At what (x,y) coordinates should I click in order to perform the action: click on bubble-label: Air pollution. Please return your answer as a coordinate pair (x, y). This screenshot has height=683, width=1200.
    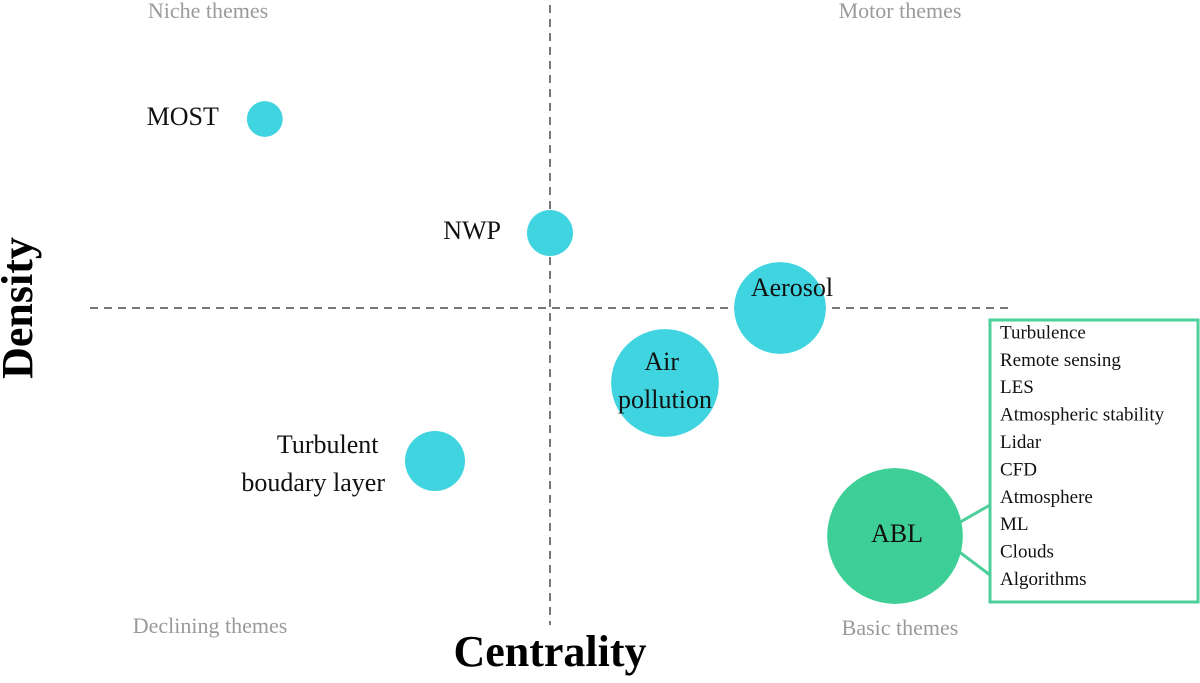
    Looking at the image, I should click on (665, 380).